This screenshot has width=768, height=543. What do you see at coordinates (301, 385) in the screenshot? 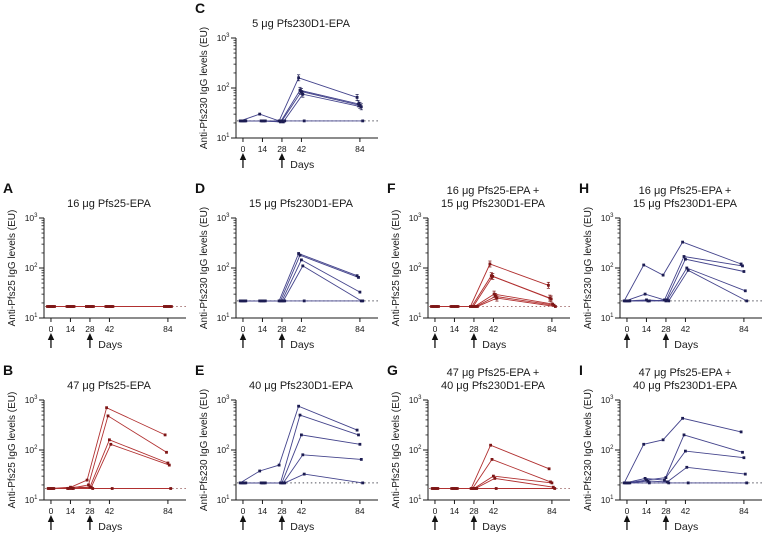
I see `panel-title: 40 μg Pfs230D1-EPA` at bounding box center [301, 385].